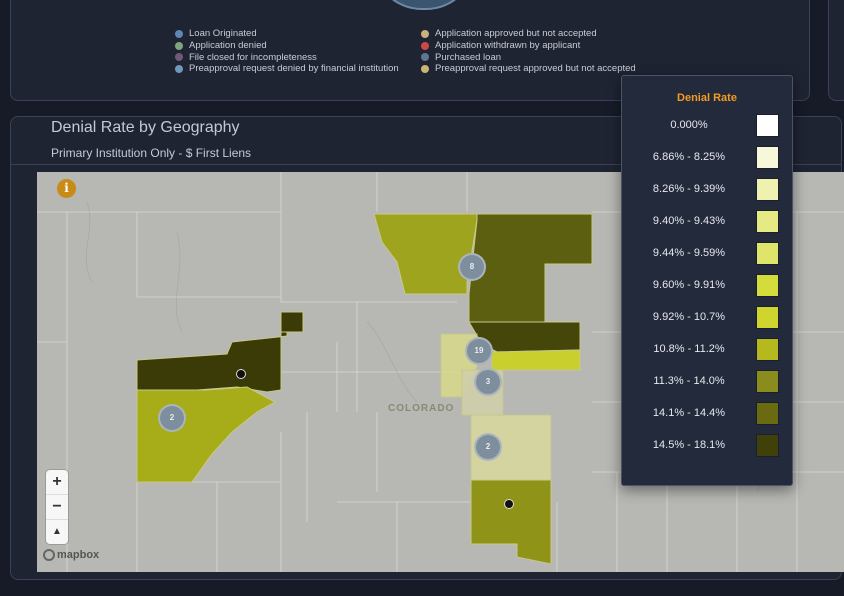 This screenshot has height=596, width=844. What do you see at coordinates (66, 188) in the screenshot?
I see `info-icon: i` at bounding box center [66, 188].